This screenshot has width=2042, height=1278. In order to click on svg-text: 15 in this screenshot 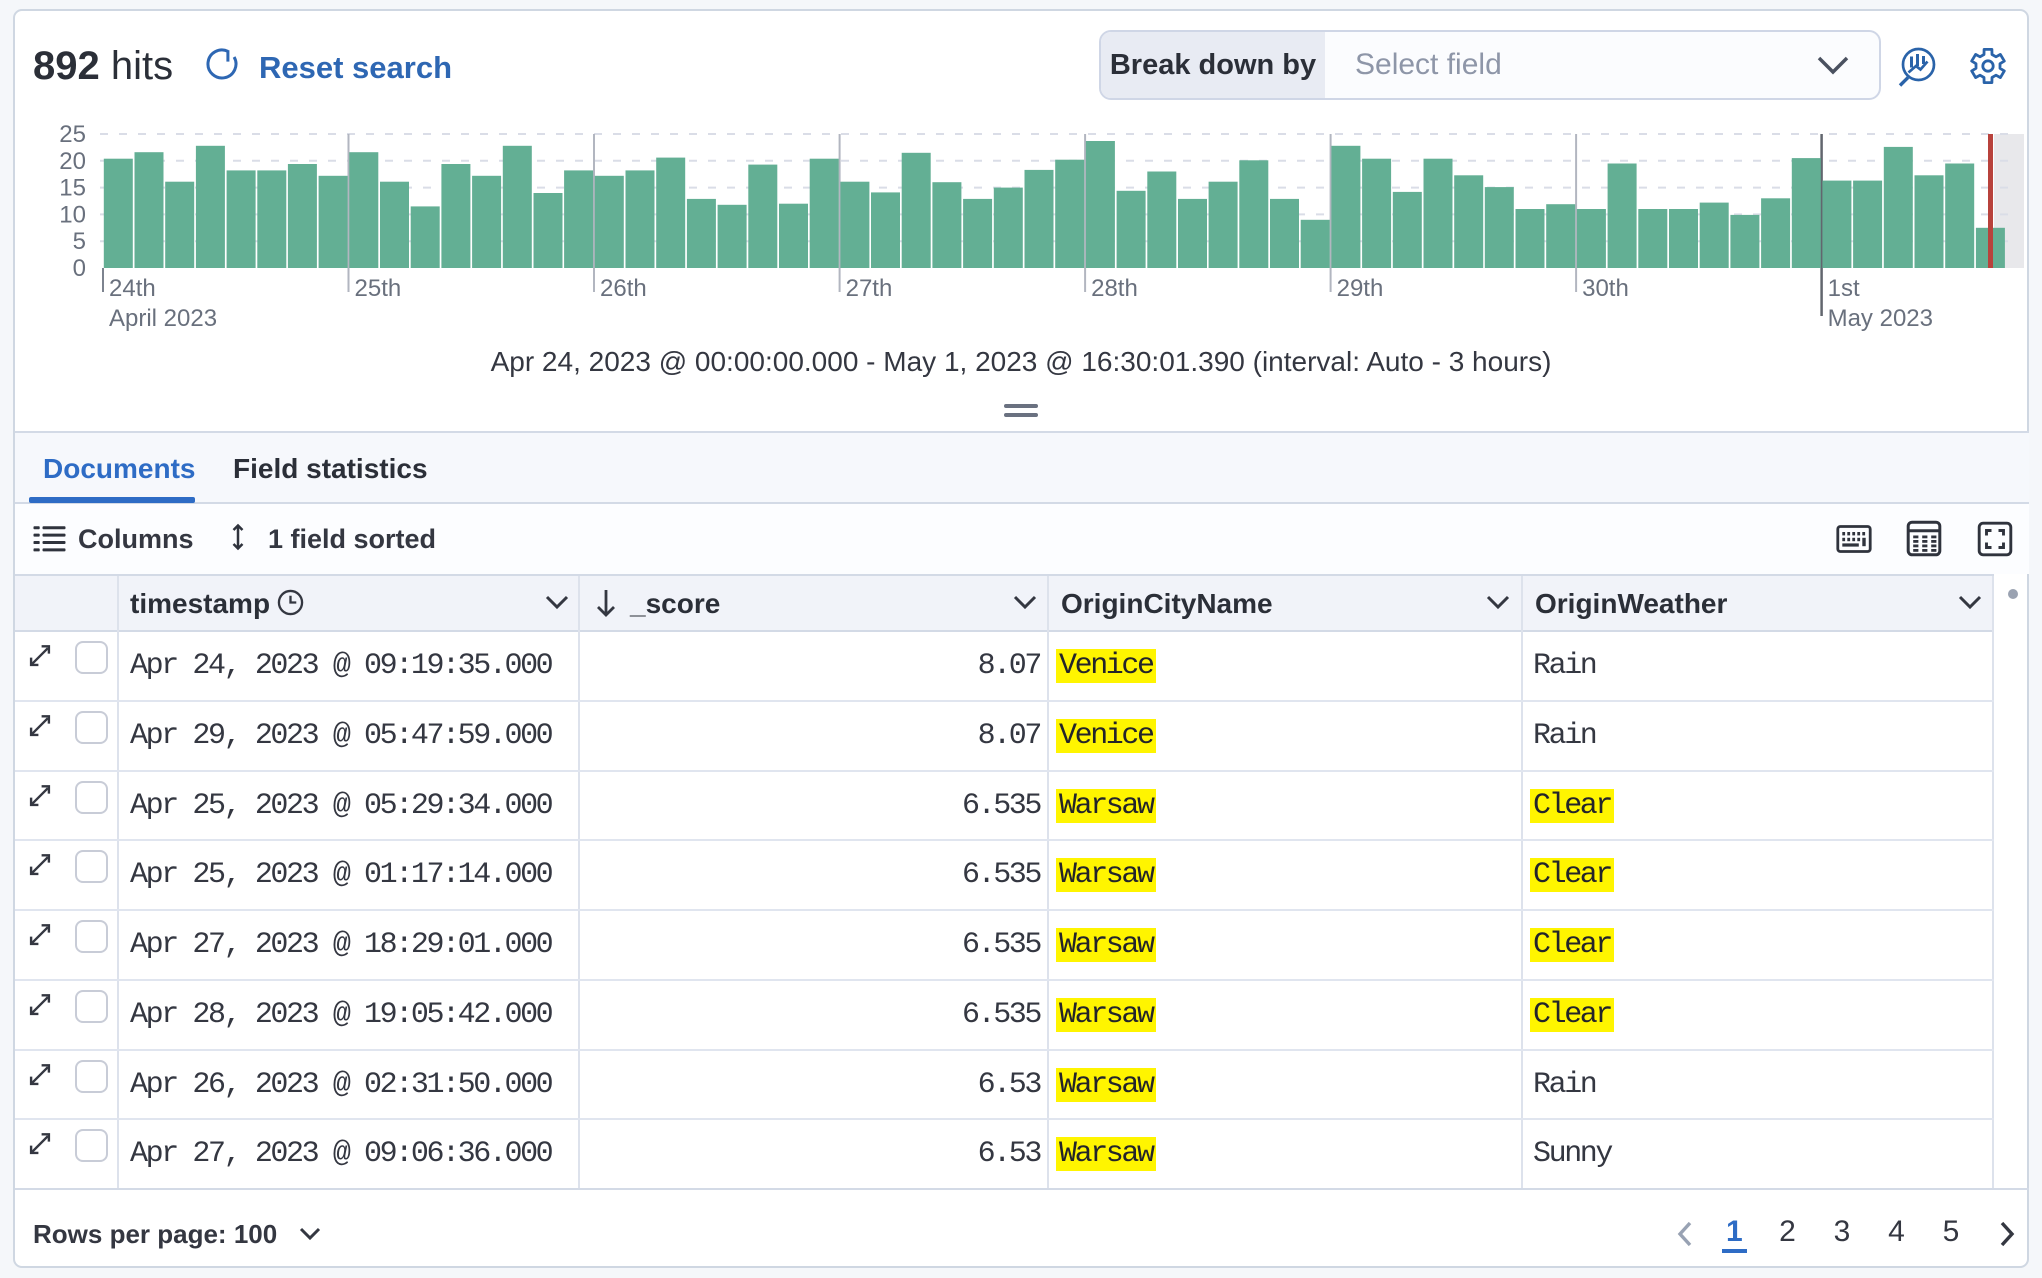, I will do `click(72, 188)`.